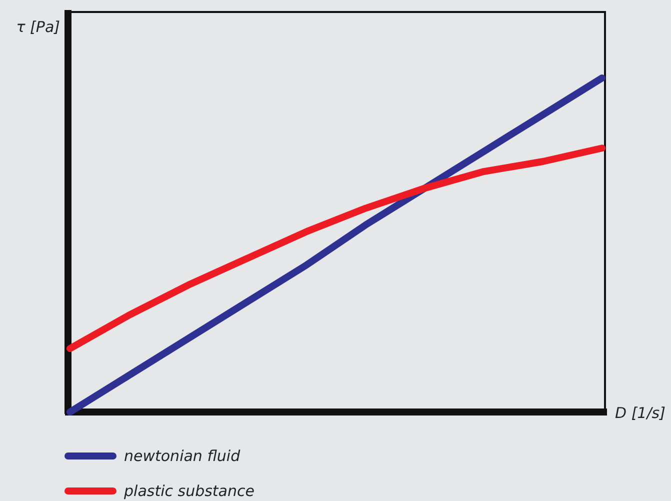  I want to click on x-axis-title: D [1/s], so click(640, 413).